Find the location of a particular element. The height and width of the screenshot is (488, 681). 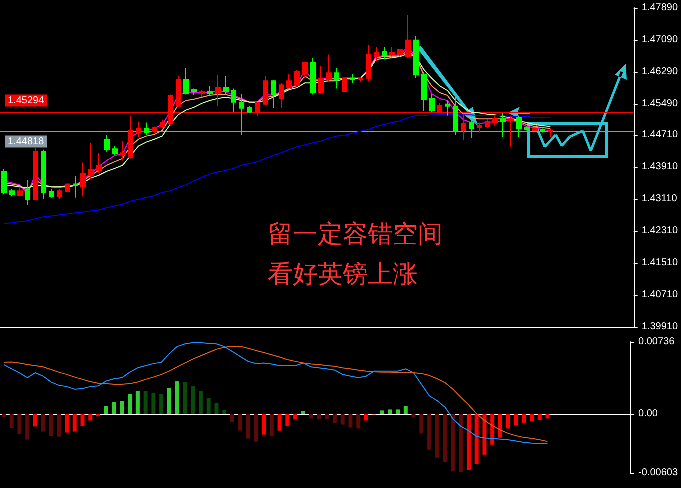

y-tick-label: 1.39910 is located at coordinates (660, 327).